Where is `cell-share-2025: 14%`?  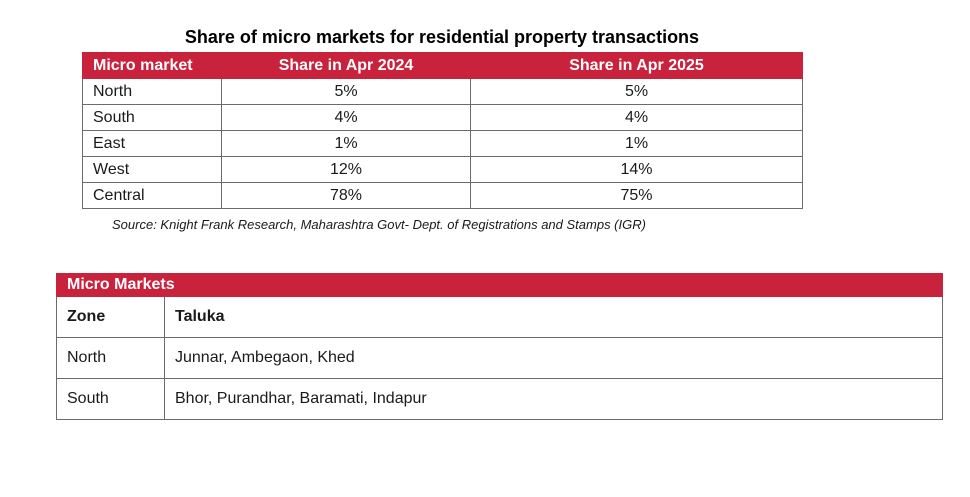
cell-share-2025: 14% is located at coordinates (636, 169).